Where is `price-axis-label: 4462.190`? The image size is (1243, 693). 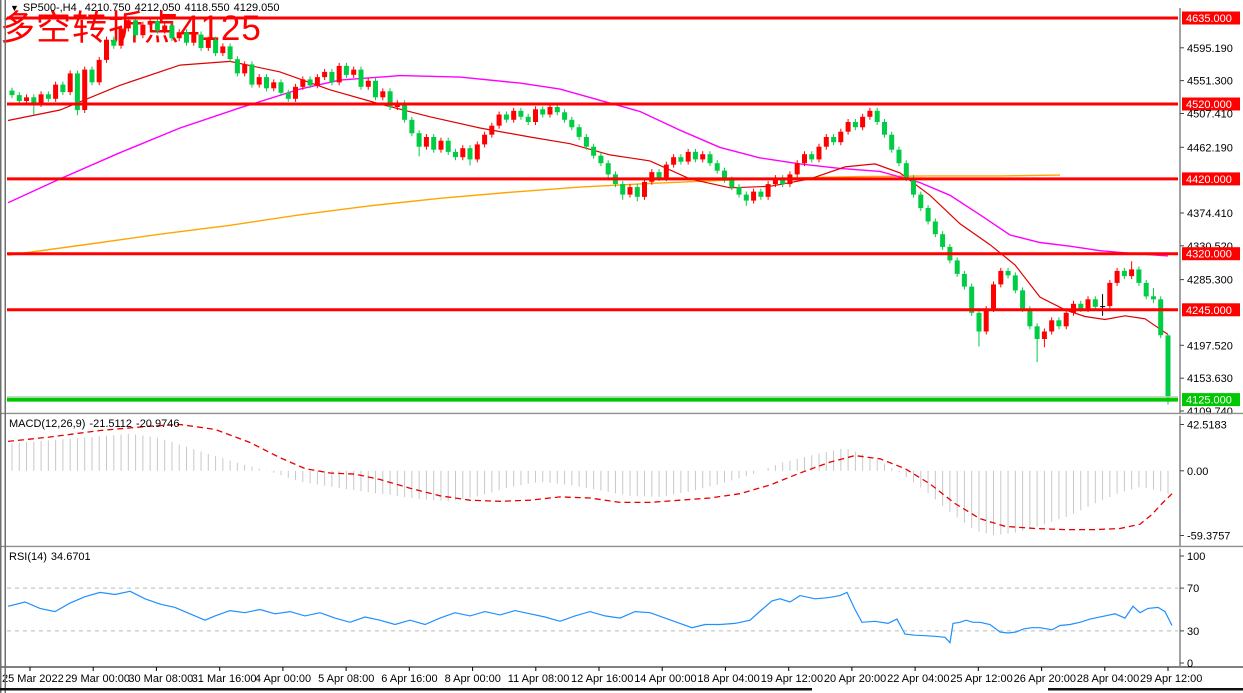
price-axis-label: 4462.190 is located at coordinates (1210, 148).